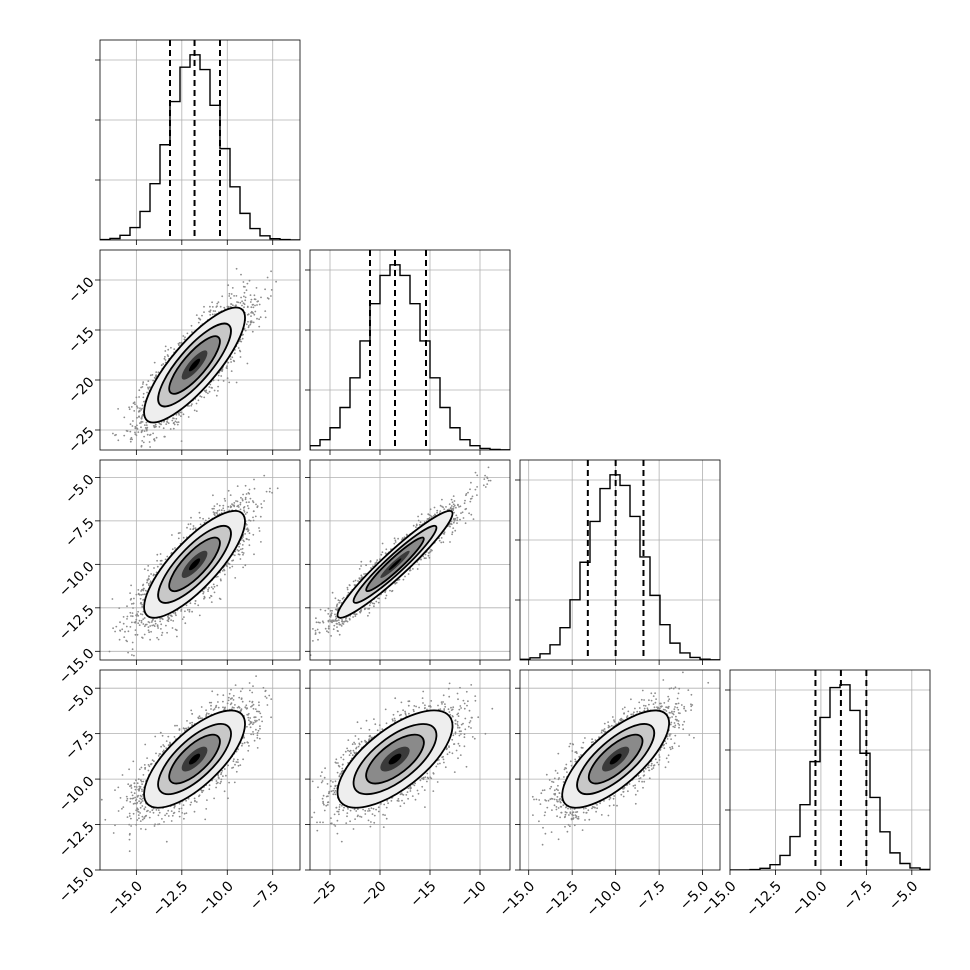 The height and width of the screenshot is (970, 970). I want to click on y-tick-label: −10.0, so click(77, 794).